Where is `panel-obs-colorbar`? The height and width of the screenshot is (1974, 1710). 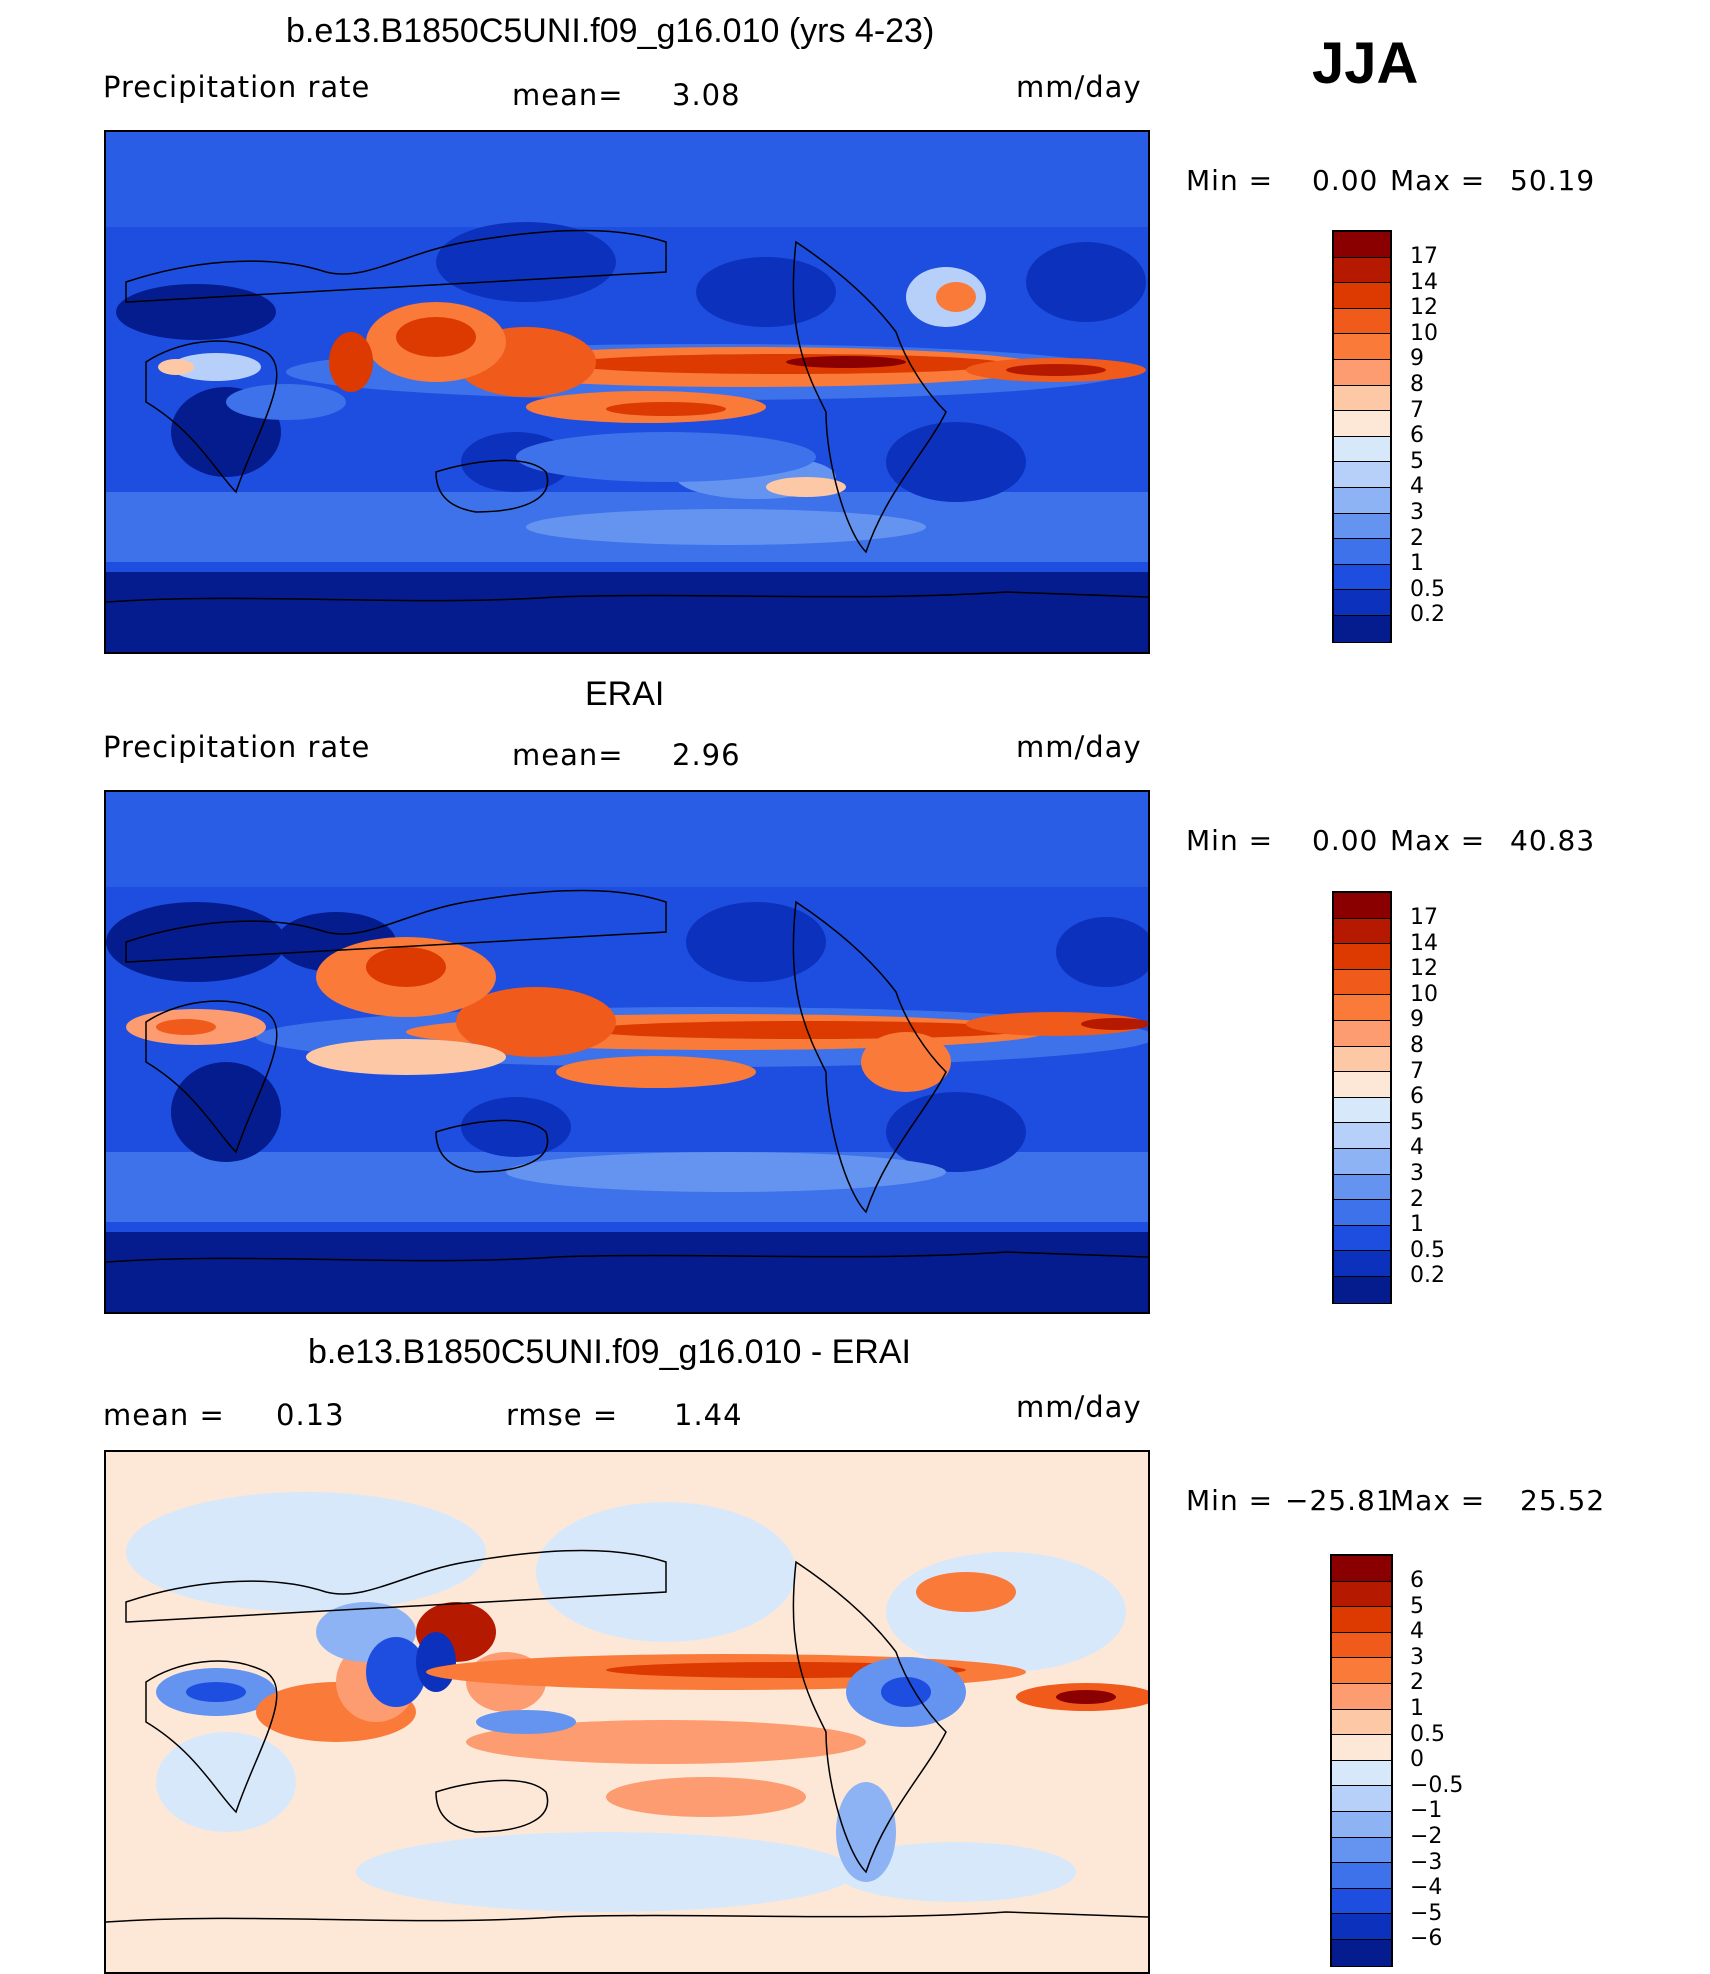
panel-obs-colorbar is located at coordinates (1362, 1097).